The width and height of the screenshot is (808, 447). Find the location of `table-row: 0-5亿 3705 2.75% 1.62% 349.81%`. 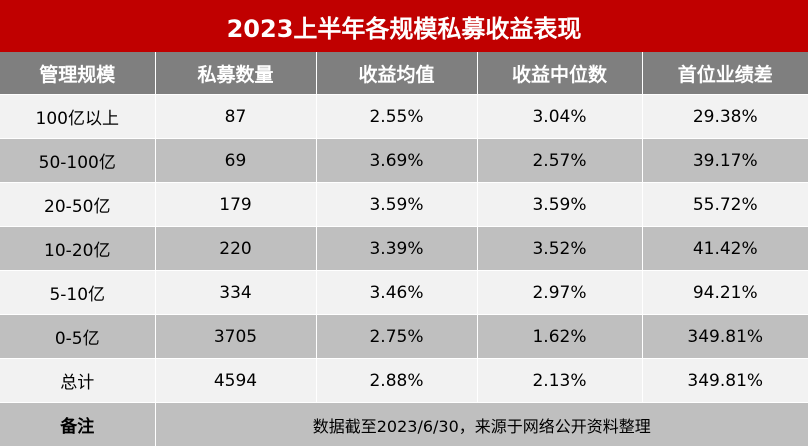

table-row: 0-5亿 3705 2.75% 1.62% 349.81% is located at coordinates (404, 336).